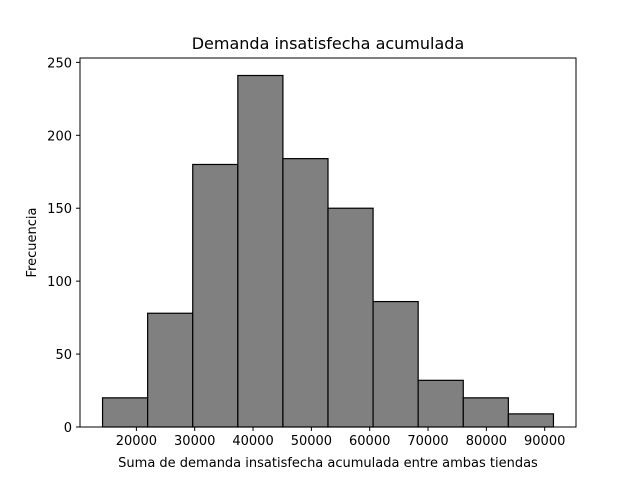 The height and width of the screenshot is (480, 640). Describe the element at coordinates (194, 441) in the screenshot. I see `x-tick-label: 30000` at that location.